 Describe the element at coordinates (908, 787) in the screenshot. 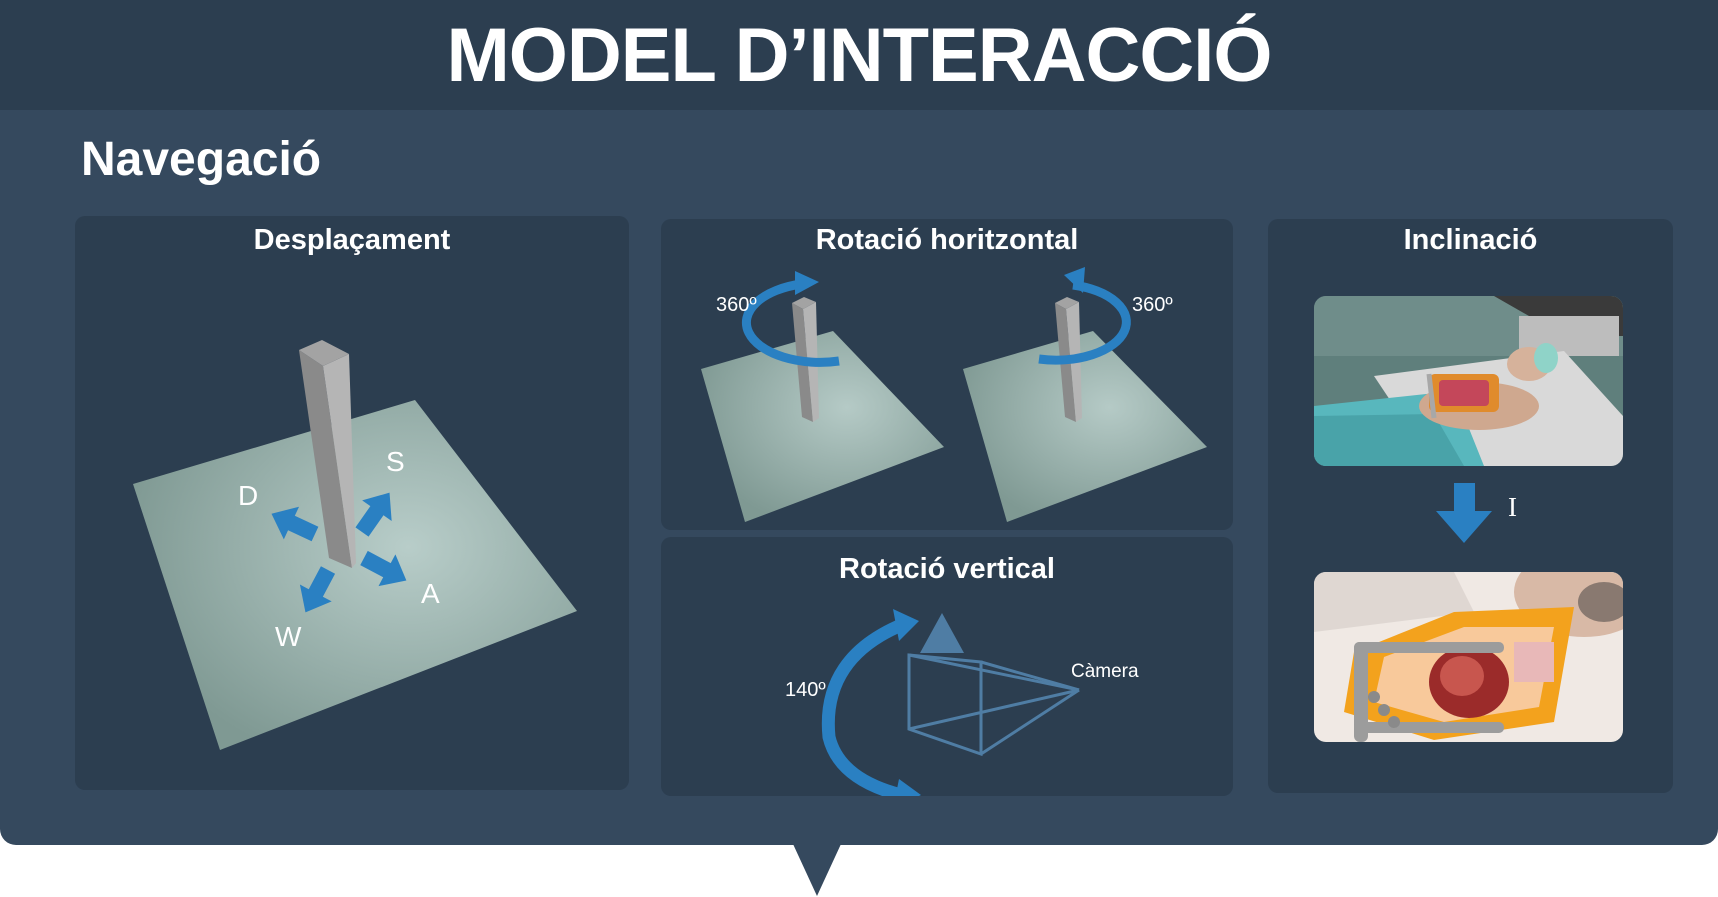

I see `vertical-rotate-arrowhead-bottom-icon` at that location.